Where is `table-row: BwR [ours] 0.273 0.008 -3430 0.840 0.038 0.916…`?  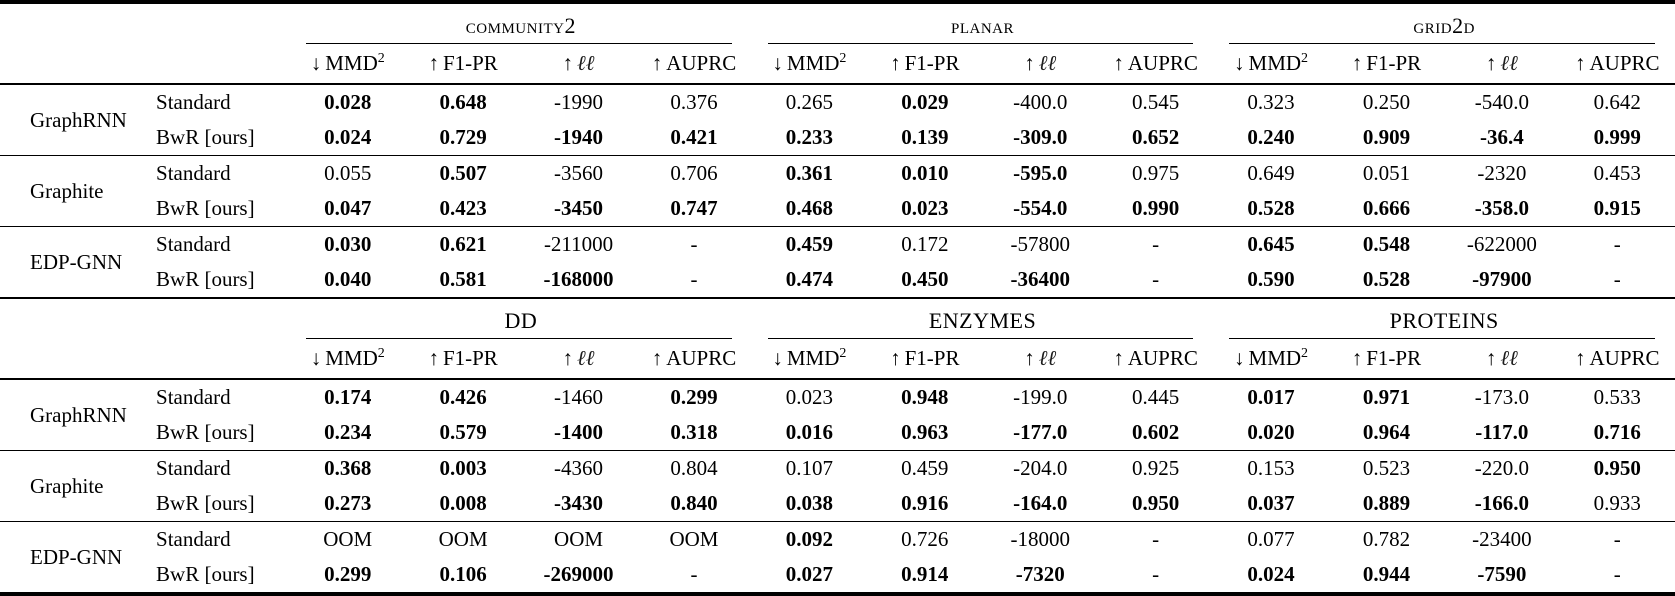 table-row: BwR [ours] 0.273 0.008 -3430 0.840 0.038 0.916… is located at coordinates (837, 504).